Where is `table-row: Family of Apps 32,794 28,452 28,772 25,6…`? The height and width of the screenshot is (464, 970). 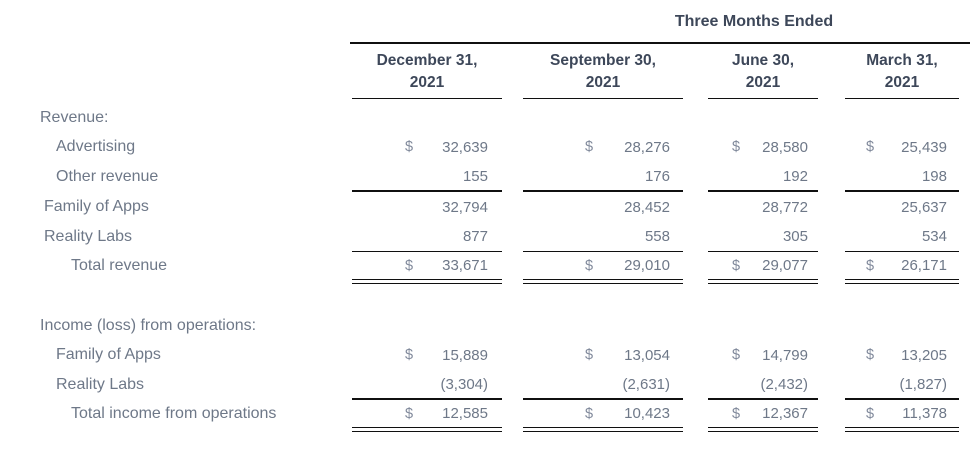 table-row: Family of Apps 32,794 28,452 28,772 25,6… is located at coordinates (485, 207).